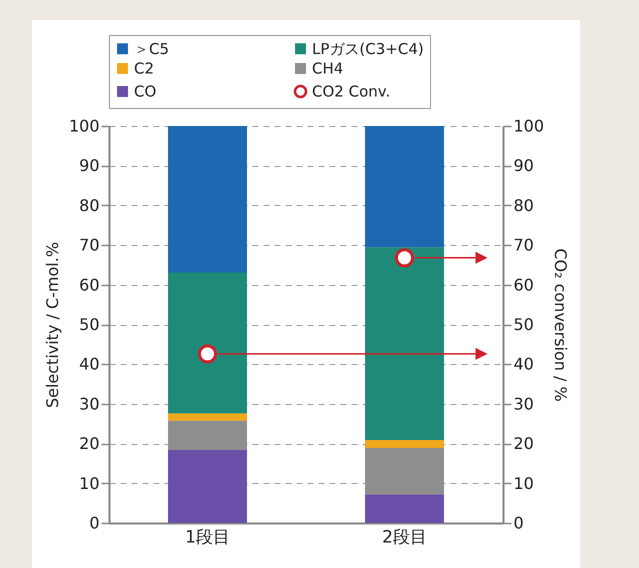 The height and width of the screenshot is (568, 639). I want to click on y2-tick-label: 100, so click(529, 126).